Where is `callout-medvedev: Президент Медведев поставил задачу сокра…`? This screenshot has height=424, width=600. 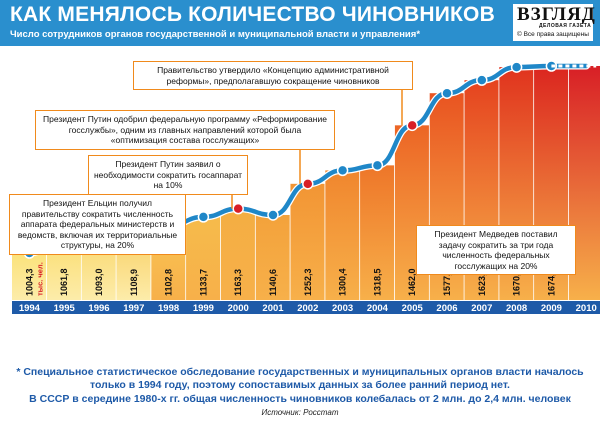
callout-medvedev: Президент Медведев поставил задачу сокра… is located at coordinates (496, 250).